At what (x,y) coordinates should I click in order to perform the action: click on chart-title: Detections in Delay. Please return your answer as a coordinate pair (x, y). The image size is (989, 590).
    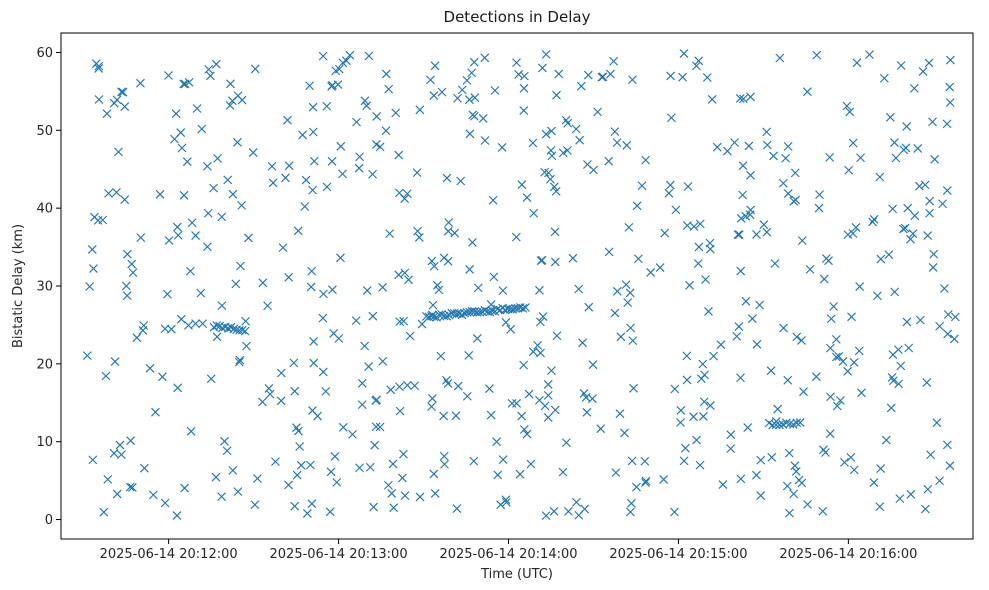
    Looking at the image, I should click on (517, 17).